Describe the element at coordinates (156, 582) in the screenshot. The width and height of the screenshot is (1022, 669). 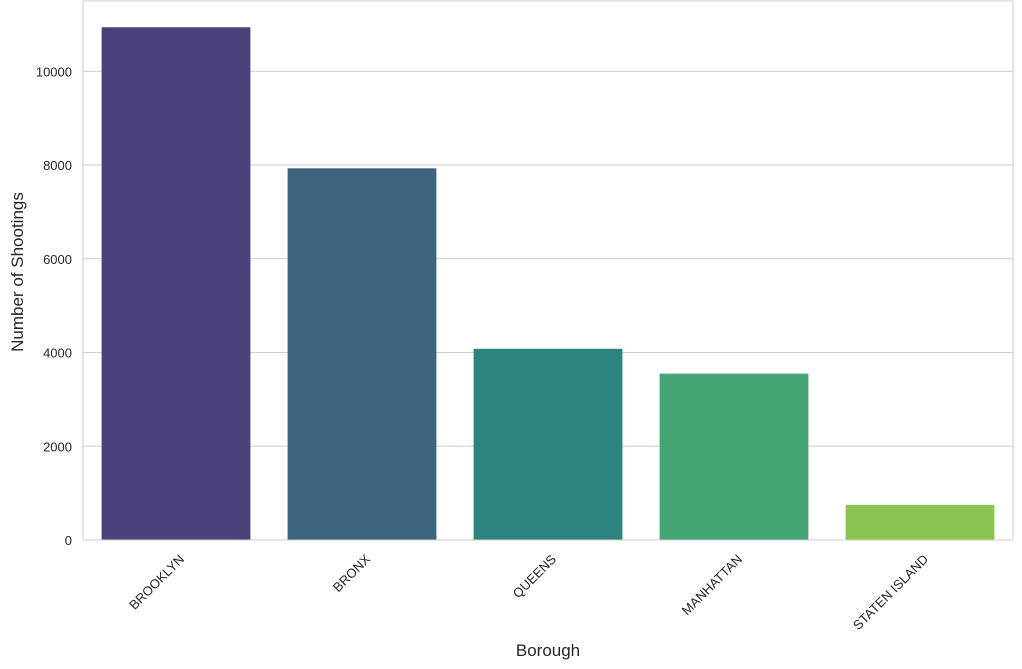
I see `x-tick-label: BROOKLYN` at that location.